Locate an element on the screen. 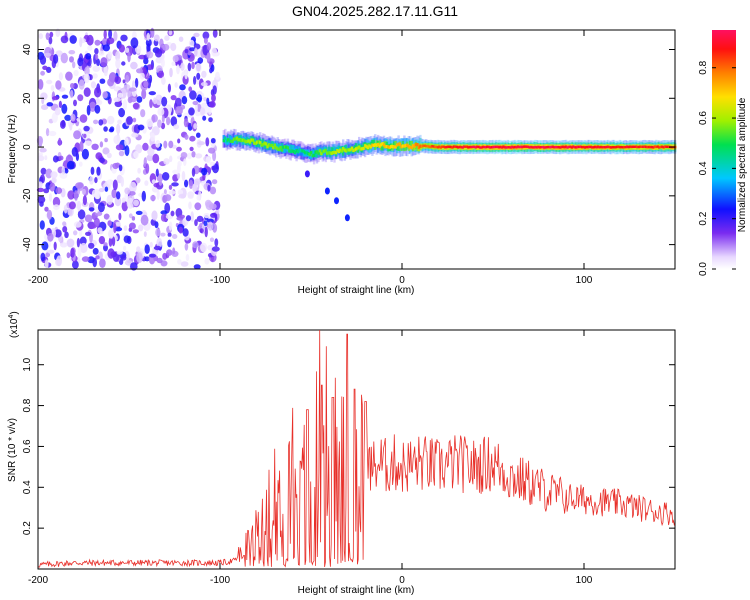 The width and height of the screenshot is (750, 600). snr-y-axis-label: SNR (10 * v/v) is located at coordinates (12, 450).